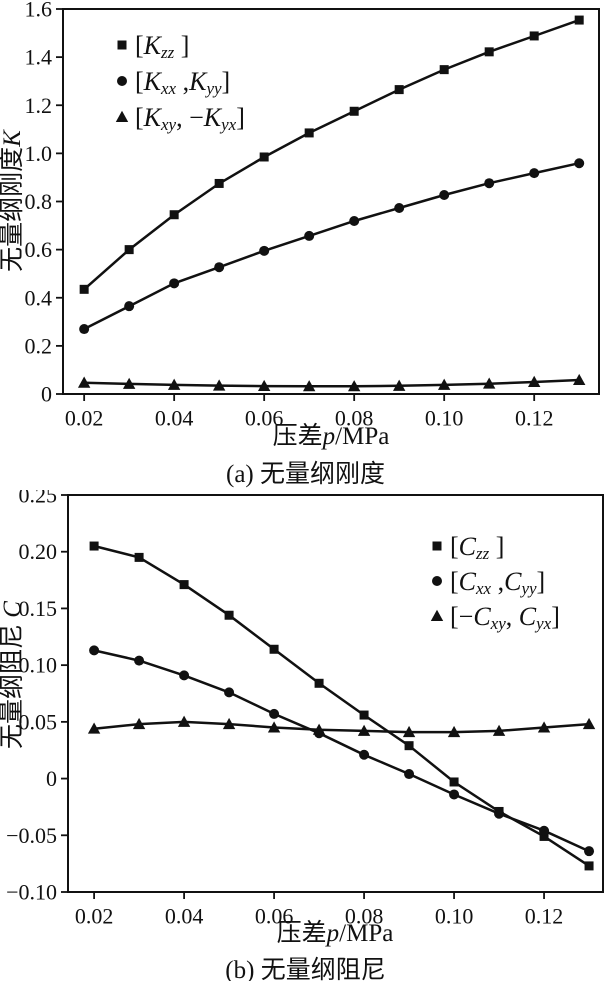 The width and height of the screenshot is (611, 981). Describe the element at coordinates (13, 675) in the screenshot. I see `y-axis-label: 无量纲阻尼 C` at that location.